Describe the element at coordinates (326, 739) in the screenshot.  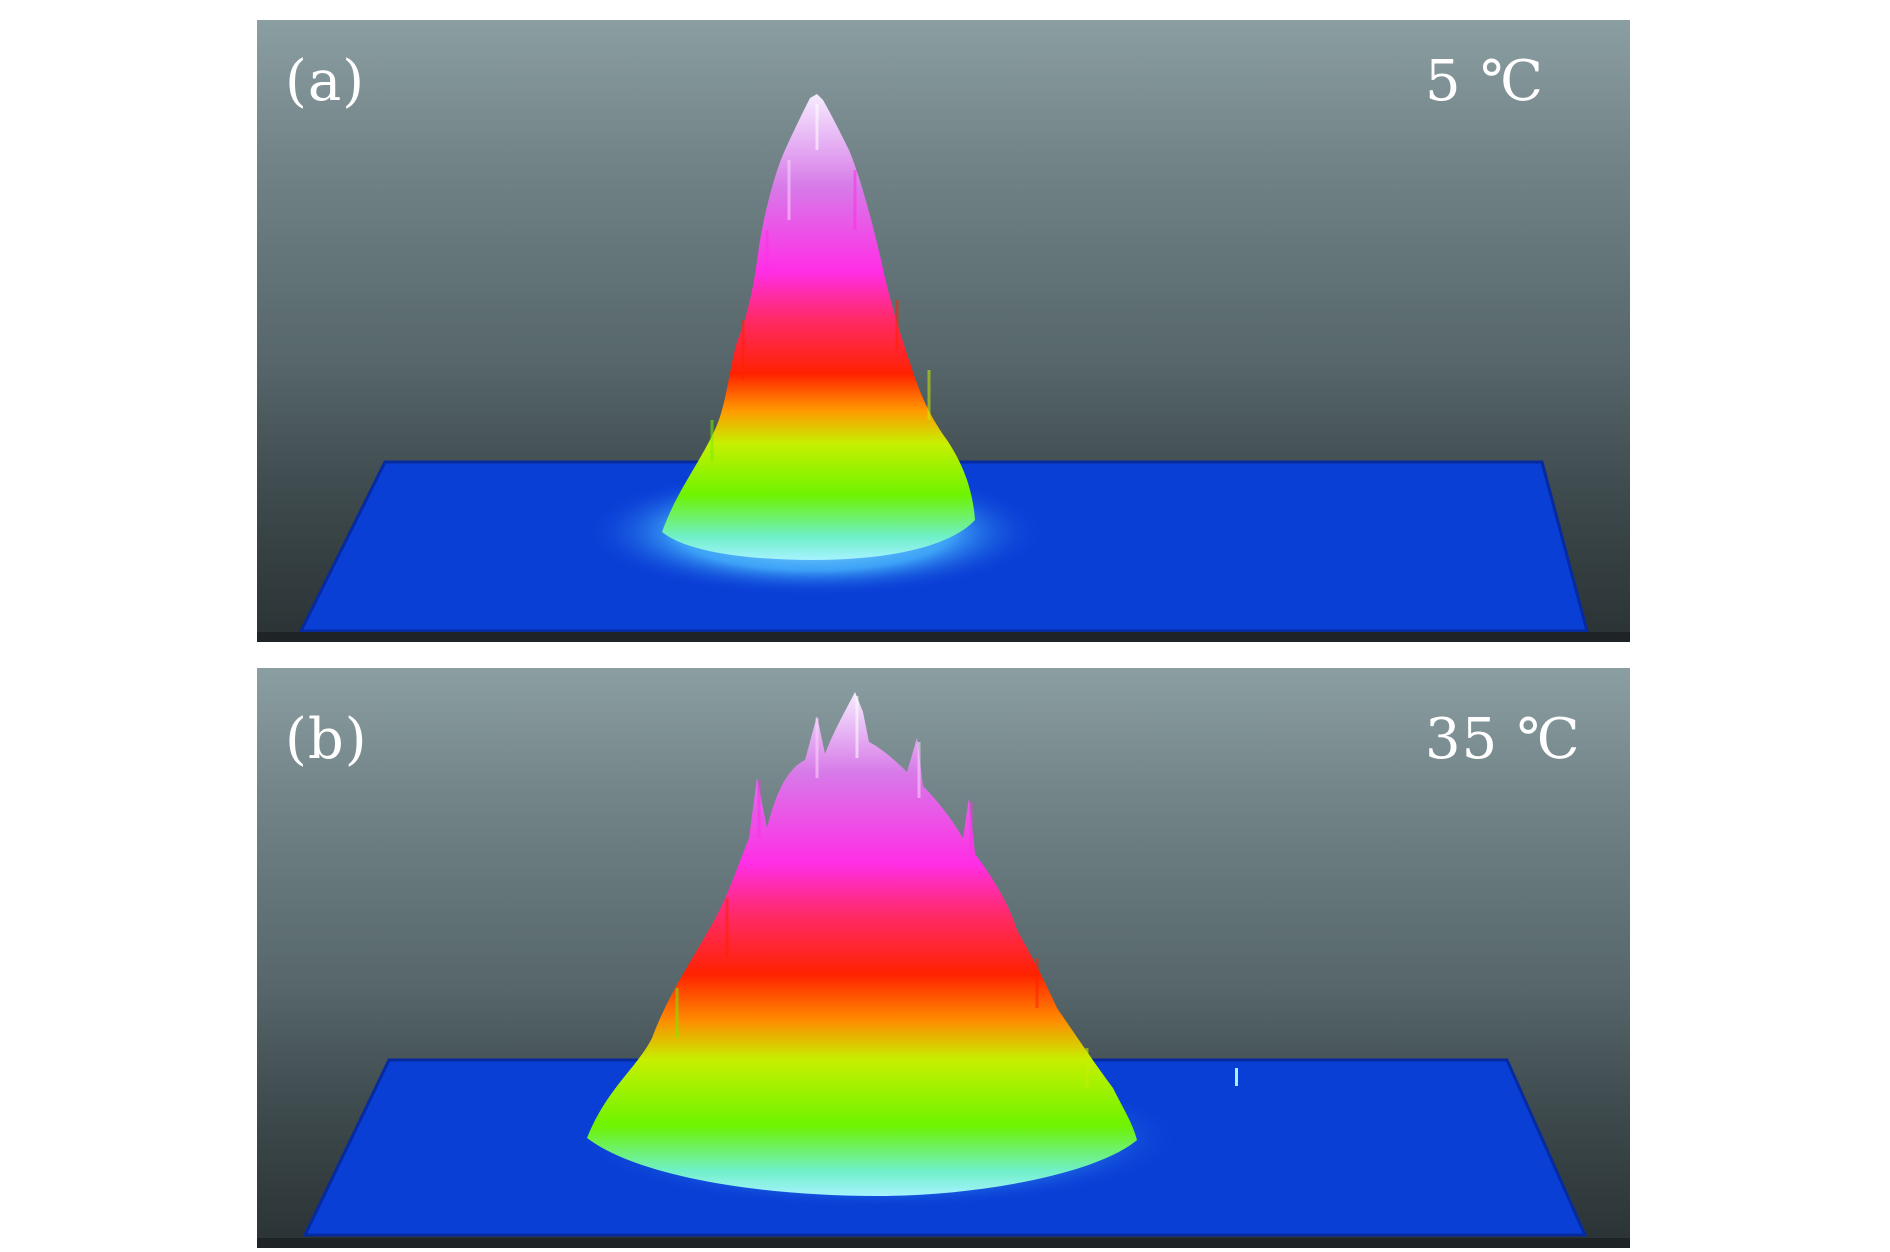
I see `panel-b-letter: (b)` at that location.